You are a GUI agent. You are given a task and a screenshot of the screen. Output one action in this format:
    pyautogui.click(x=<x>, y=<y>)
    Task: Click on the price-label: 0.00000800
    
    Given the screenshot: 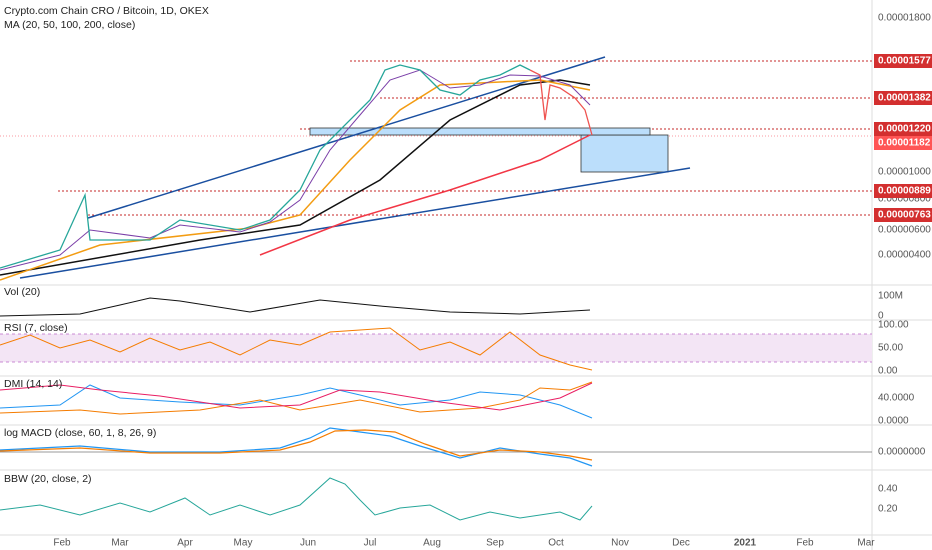 What is the action you would take?
    pyautogui.click(x=904, y=199)
    